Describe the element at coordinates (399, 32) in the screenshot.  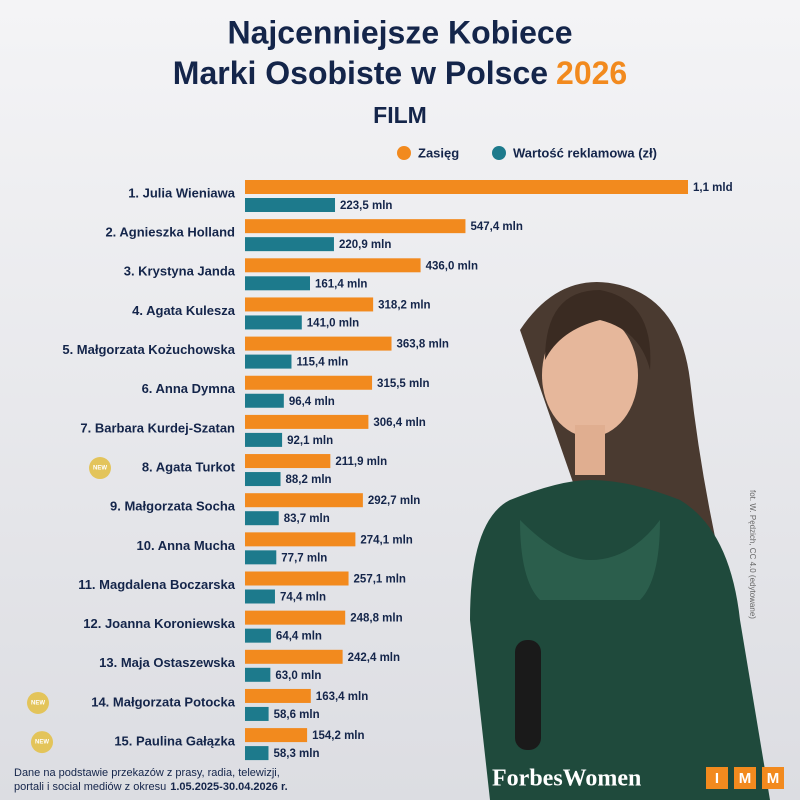
I see `title-line: Najcenniejsze Kobiece` at that location.